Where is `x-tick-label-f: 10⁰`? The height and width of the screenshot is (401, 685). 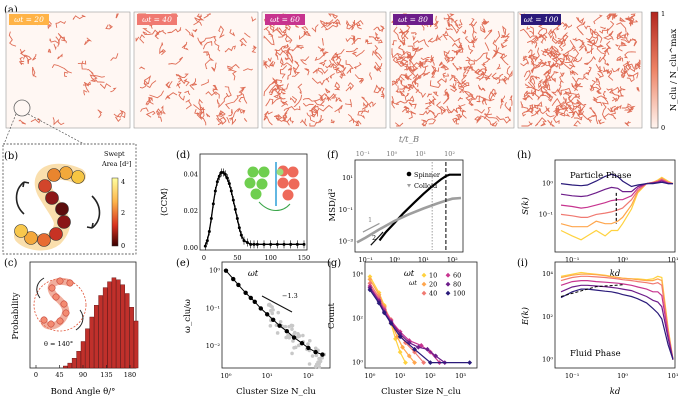 x-tick-label-f: 10⁰ is located at coordinates (394, 260).